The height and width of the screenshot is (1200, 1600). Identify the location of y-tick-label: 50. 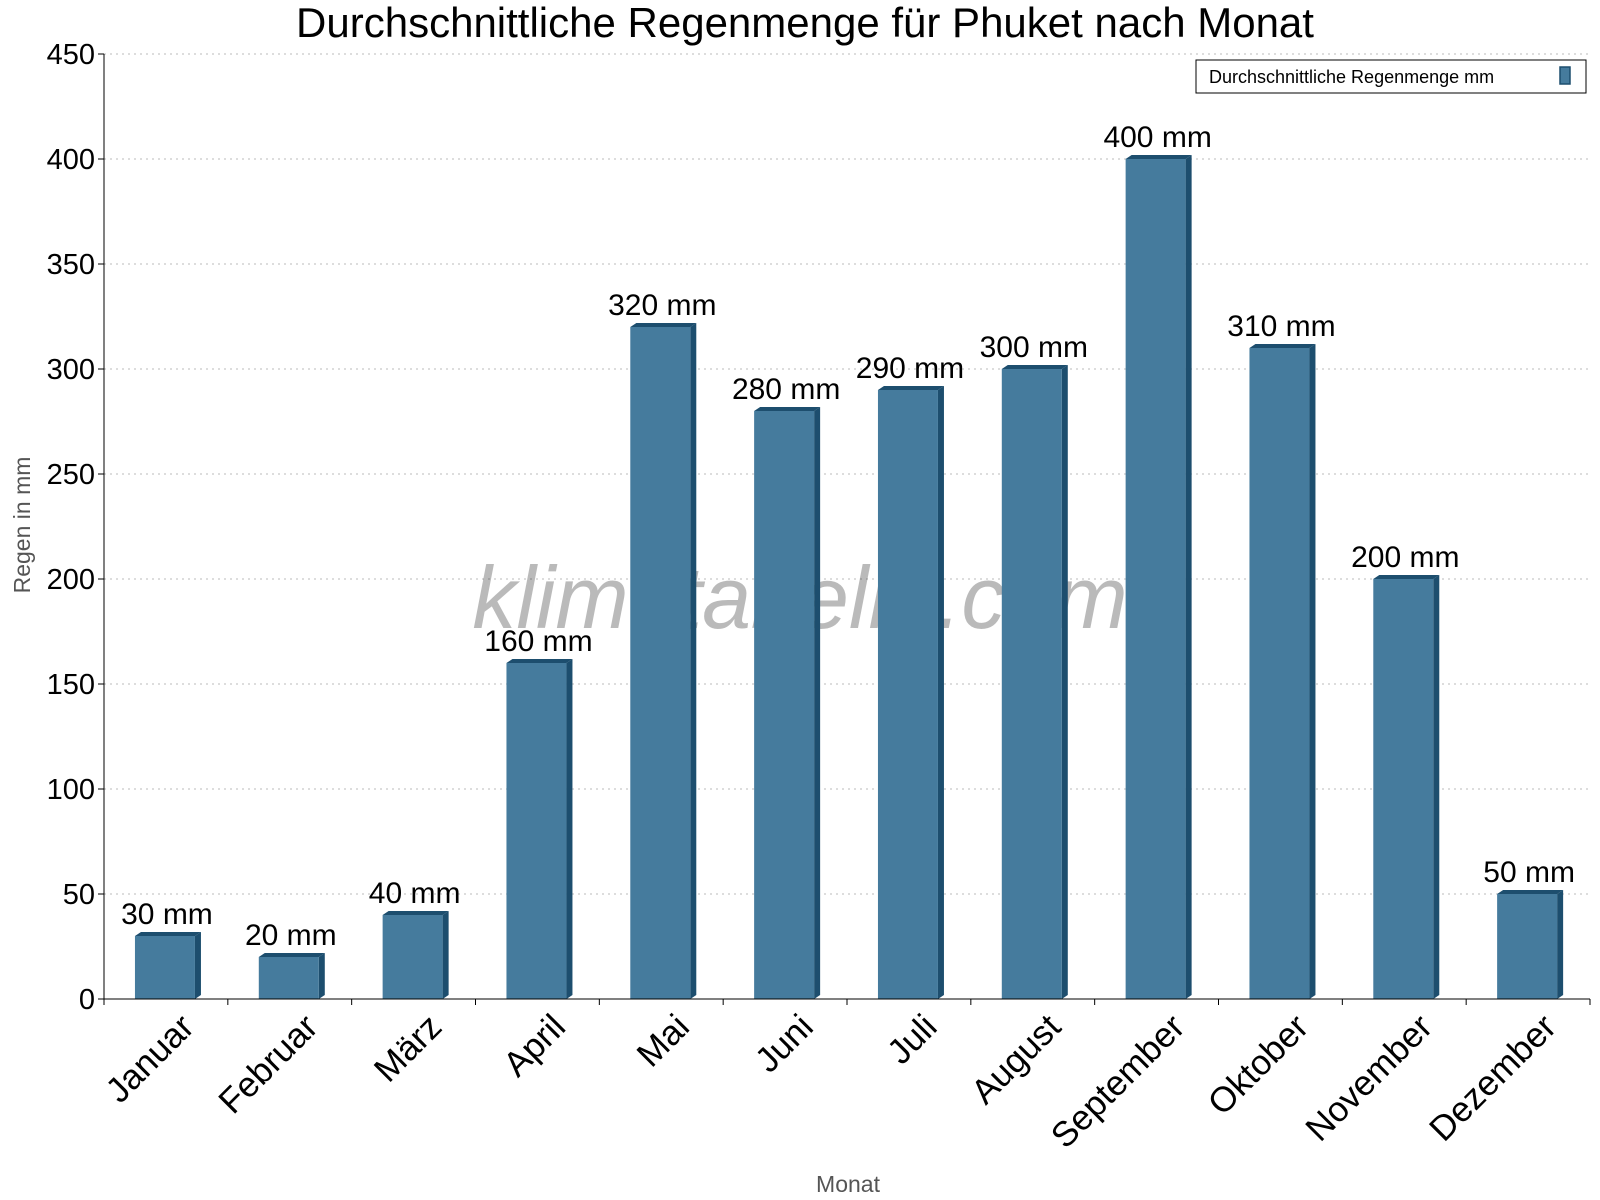
(79, 895).